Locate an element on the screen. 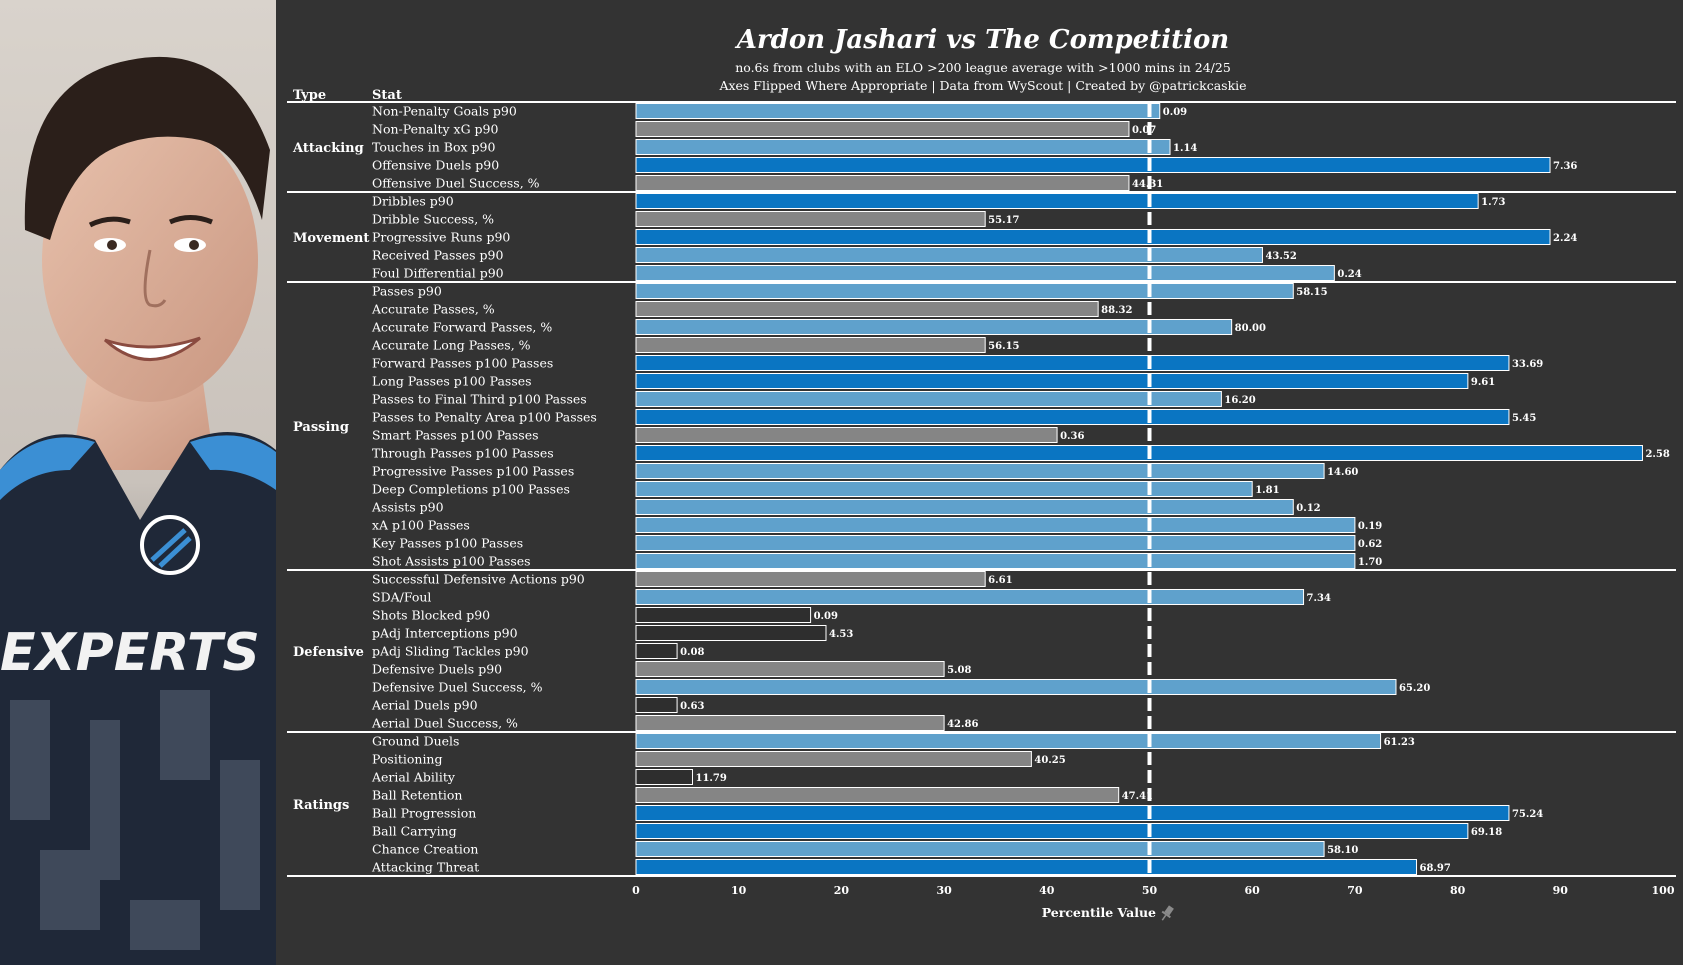 Image resolution: width=1683 pixels, height=965 pixels. stat-value-label: 33.69 is located at coordinates (1527, 364).